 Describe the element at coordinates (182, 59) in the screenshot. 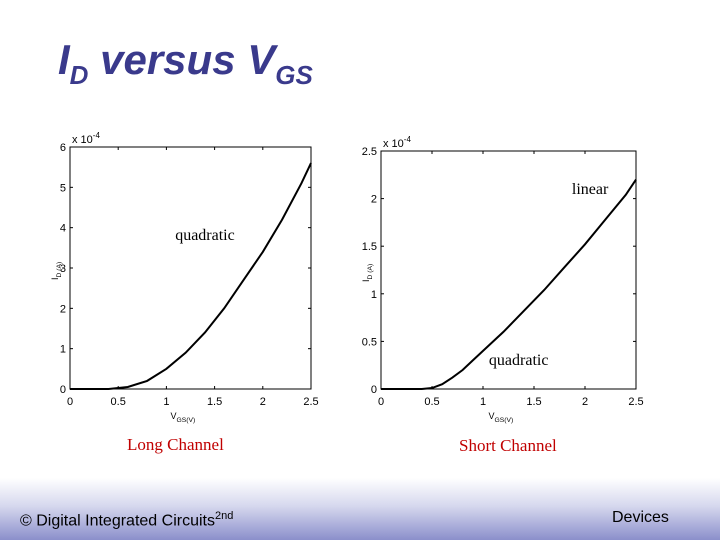

I see `title-mid: versus V` at that location.